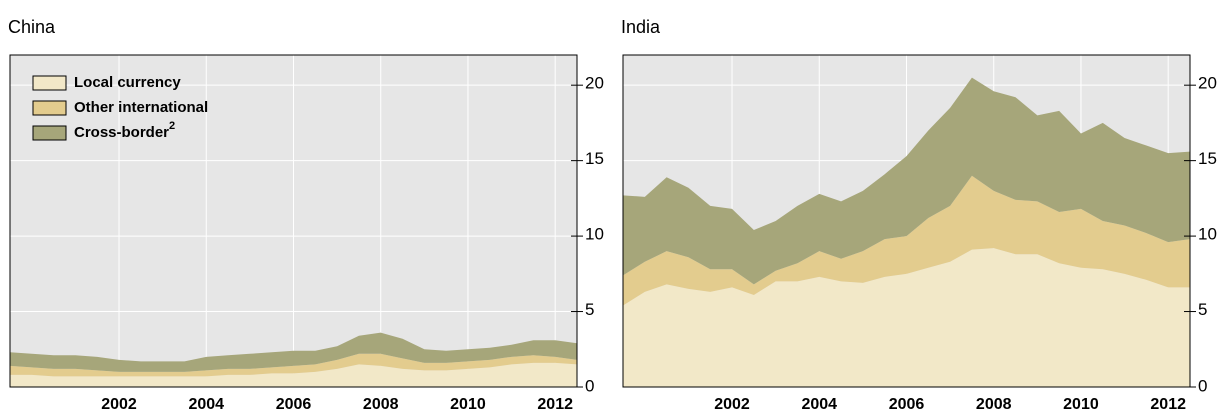  I want to click on panel-title: India, so click(641, 27).